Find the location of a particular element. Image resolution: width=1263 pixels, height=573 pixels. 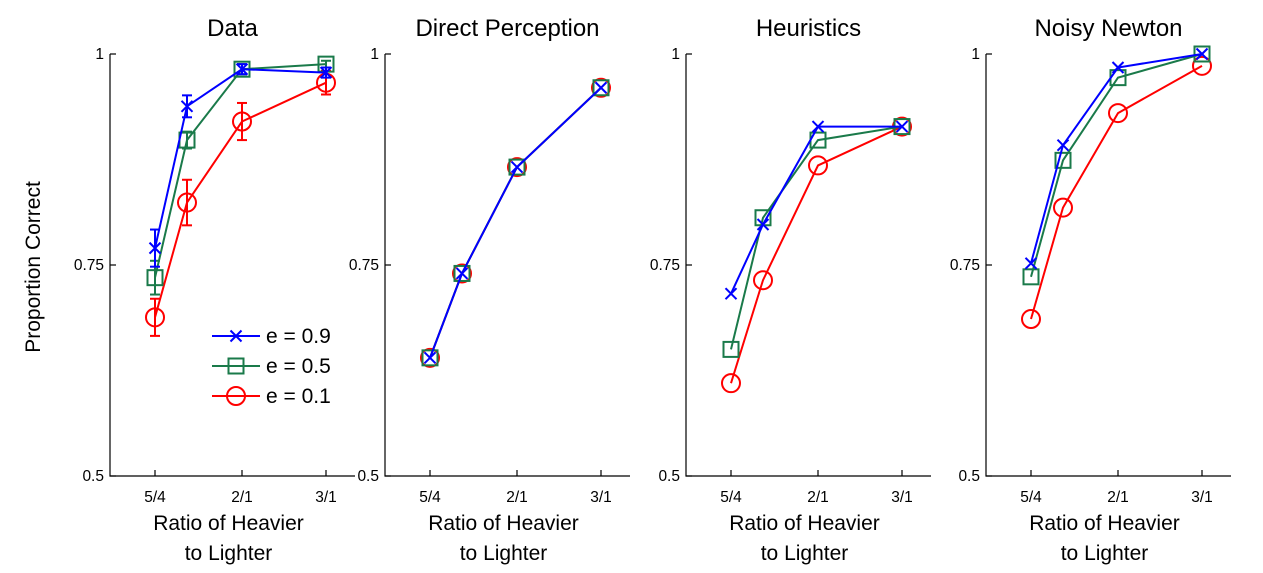

legend-entry: e = 0.9 is located at coordinates (271, 336).